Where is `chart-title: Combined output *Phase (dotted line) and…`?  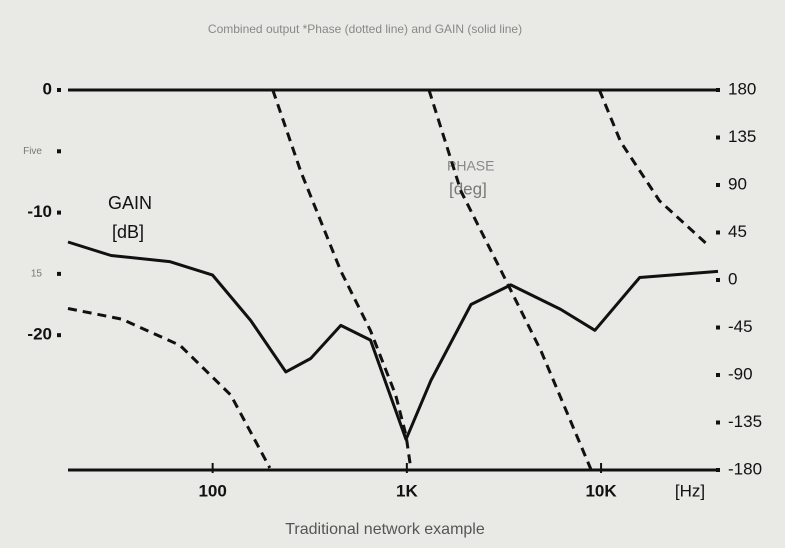 chart-title: Combined output *Phase (dotted line) and… is located at coordinates (365, 29).